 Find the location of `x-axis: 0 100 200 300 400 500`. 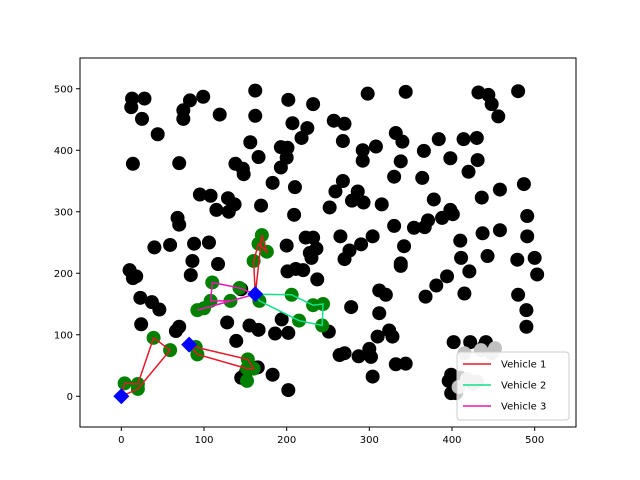

x-axis: 0 100 200 300 400 500 is located at coordinates (331, 436).